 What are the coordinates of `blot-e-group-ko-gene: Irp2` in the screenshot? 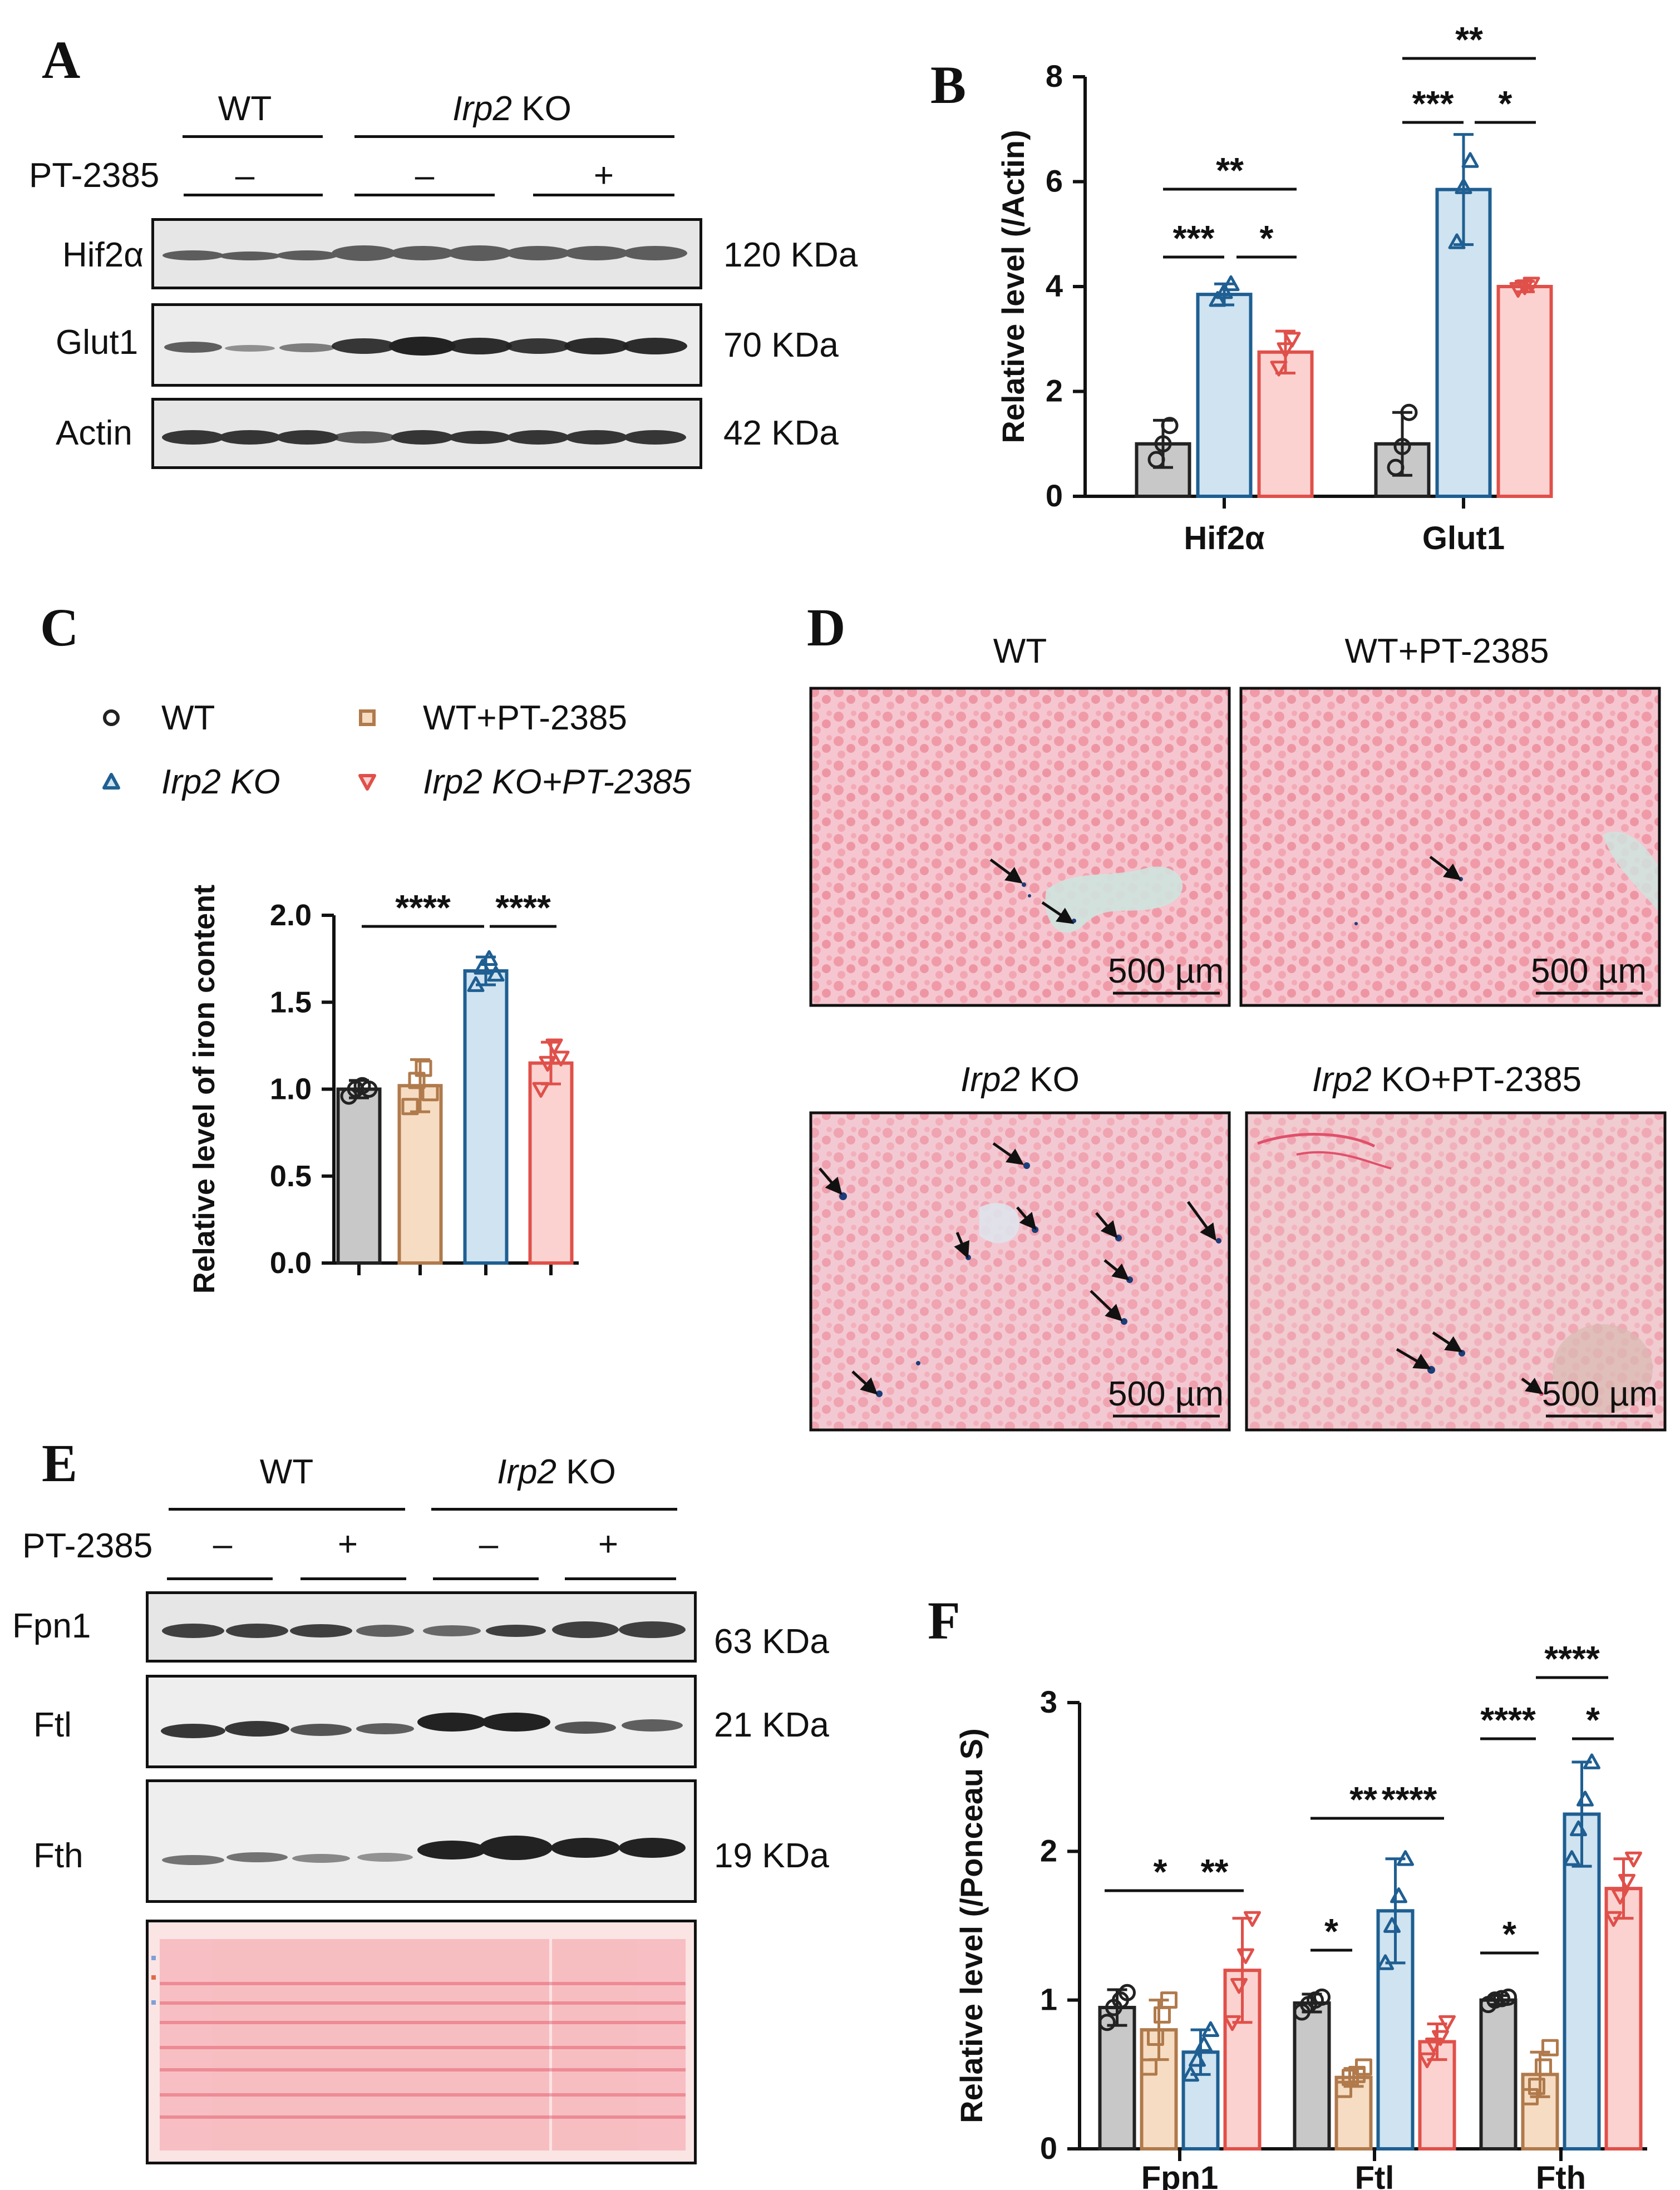 It's located at (527, 1472).